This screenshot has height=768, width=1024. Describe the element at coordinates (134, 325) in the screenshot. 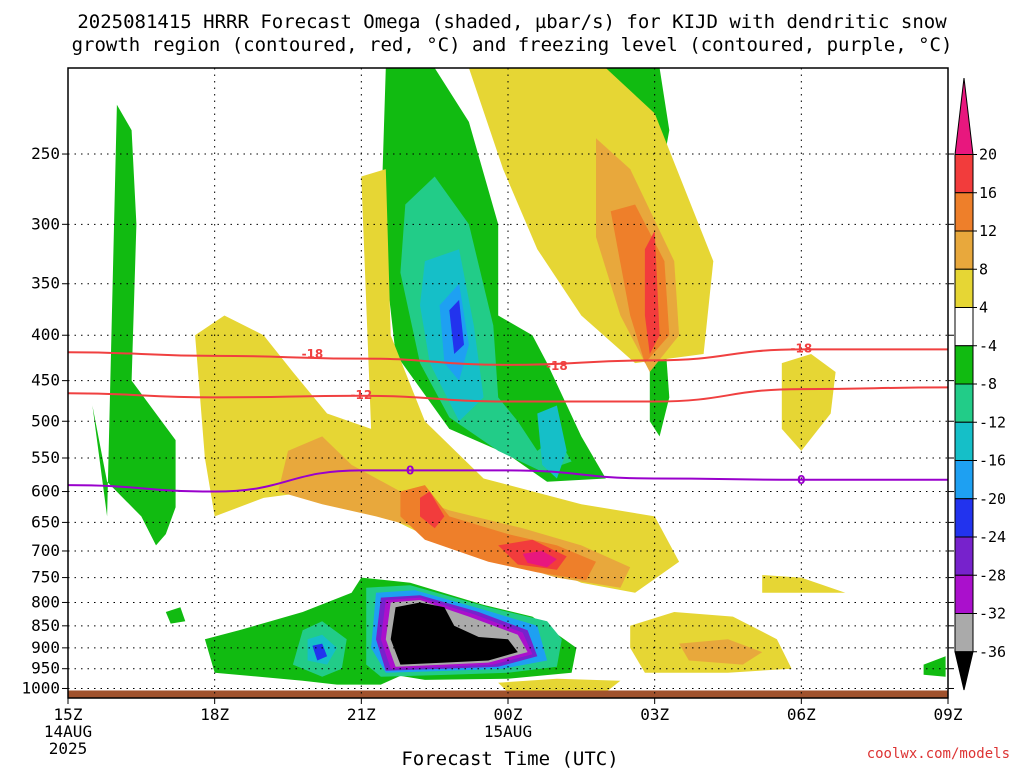

I see `region-green-left-column` at that location.